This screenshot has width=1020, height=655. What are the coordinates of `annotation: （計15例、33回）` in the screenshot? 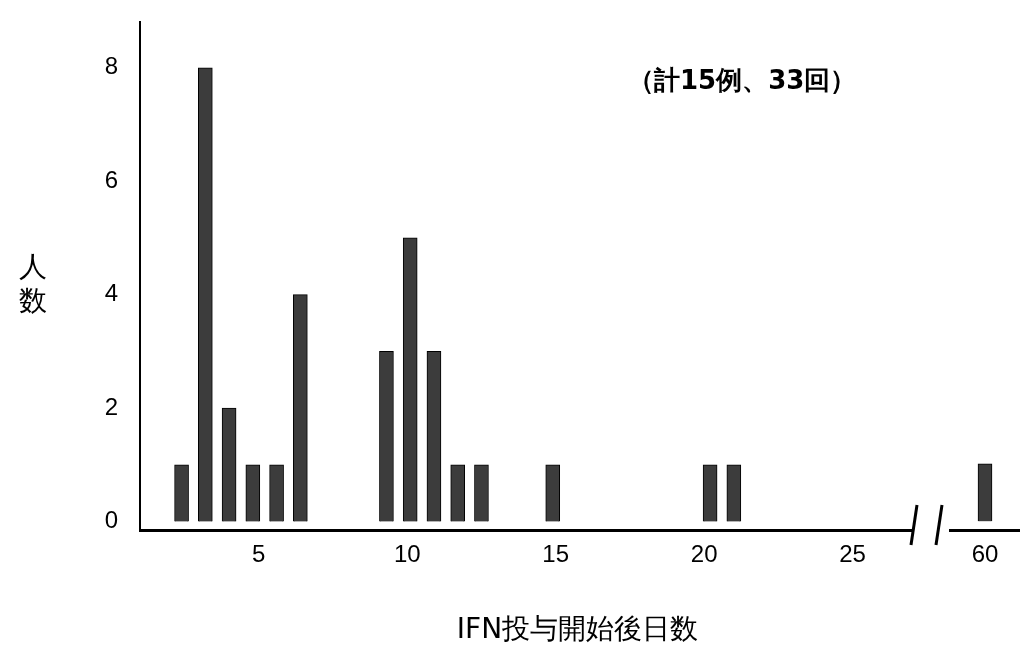 It's located at (742, 80).